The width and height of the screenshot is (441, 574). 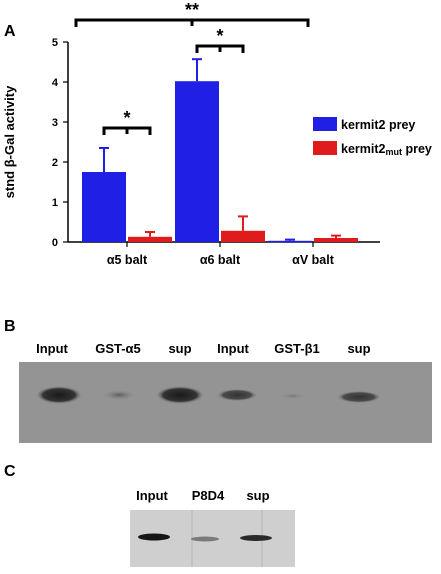 What do you see at coordinates (127, 260) in the screenshot?
I see `x-tick-label: α5 balt` at bounding box center [127, 260].